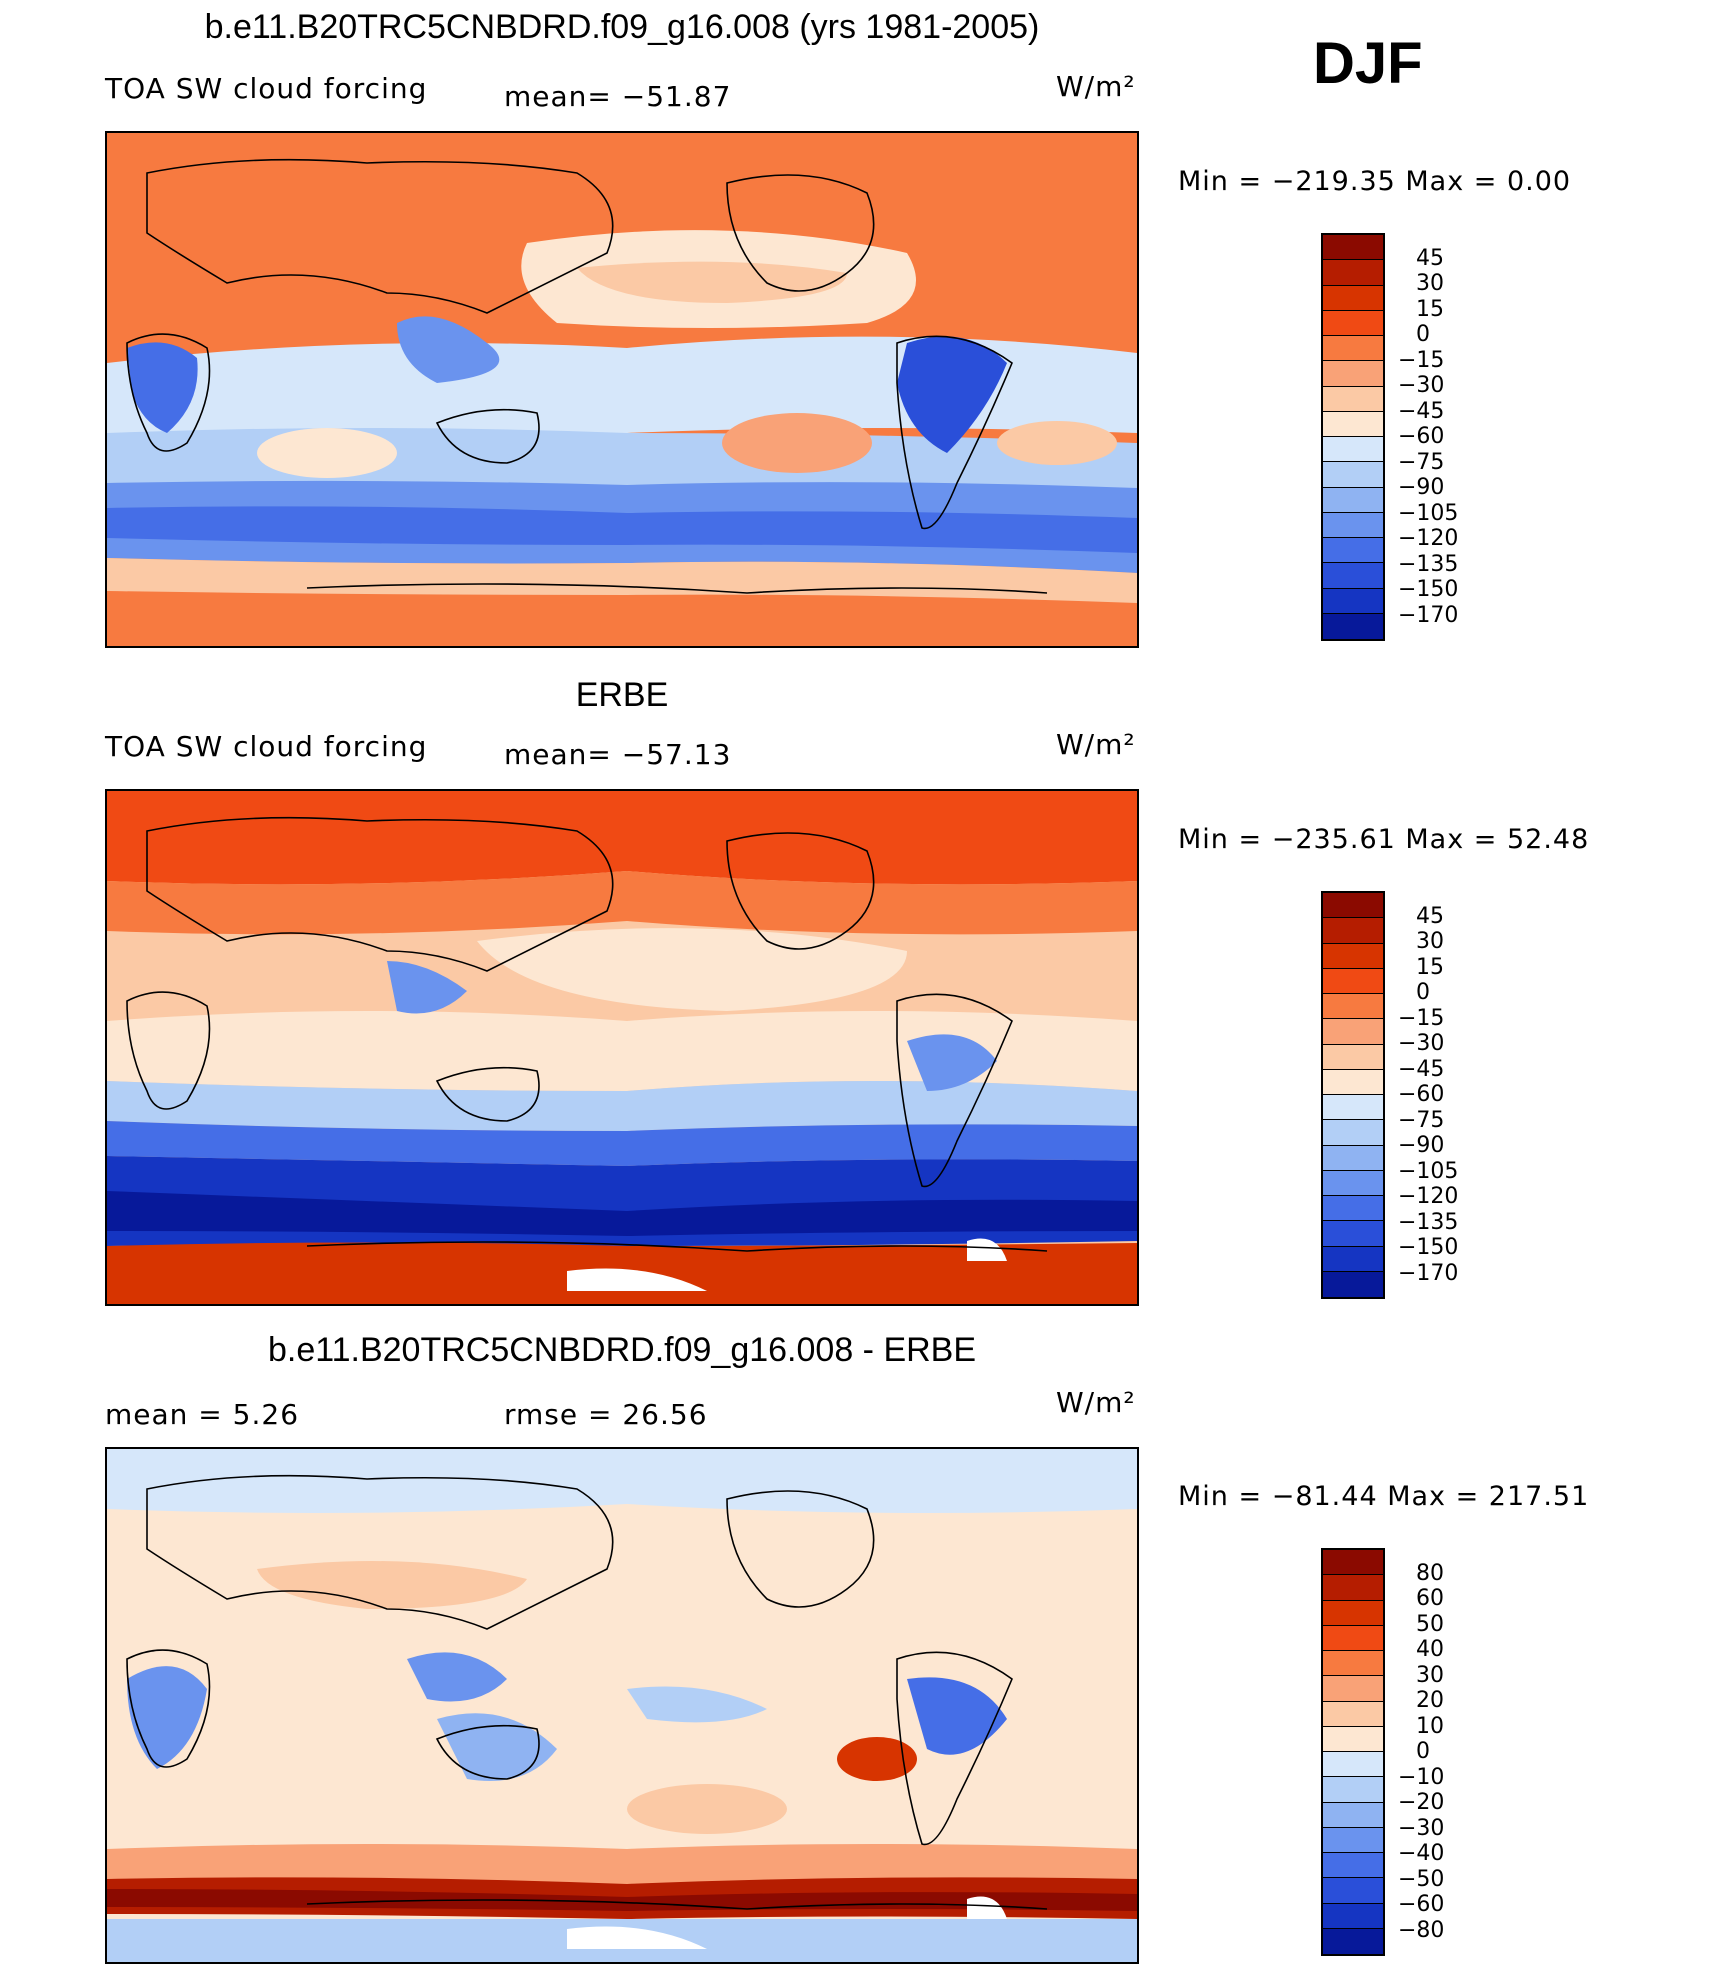 This screenshot has height=1969, width=1710. What do you see at coordinates (618, 96) in the screenshot?
I see `panel-1-mean-label: mean= −51.87` at bounding box center [618, 96].